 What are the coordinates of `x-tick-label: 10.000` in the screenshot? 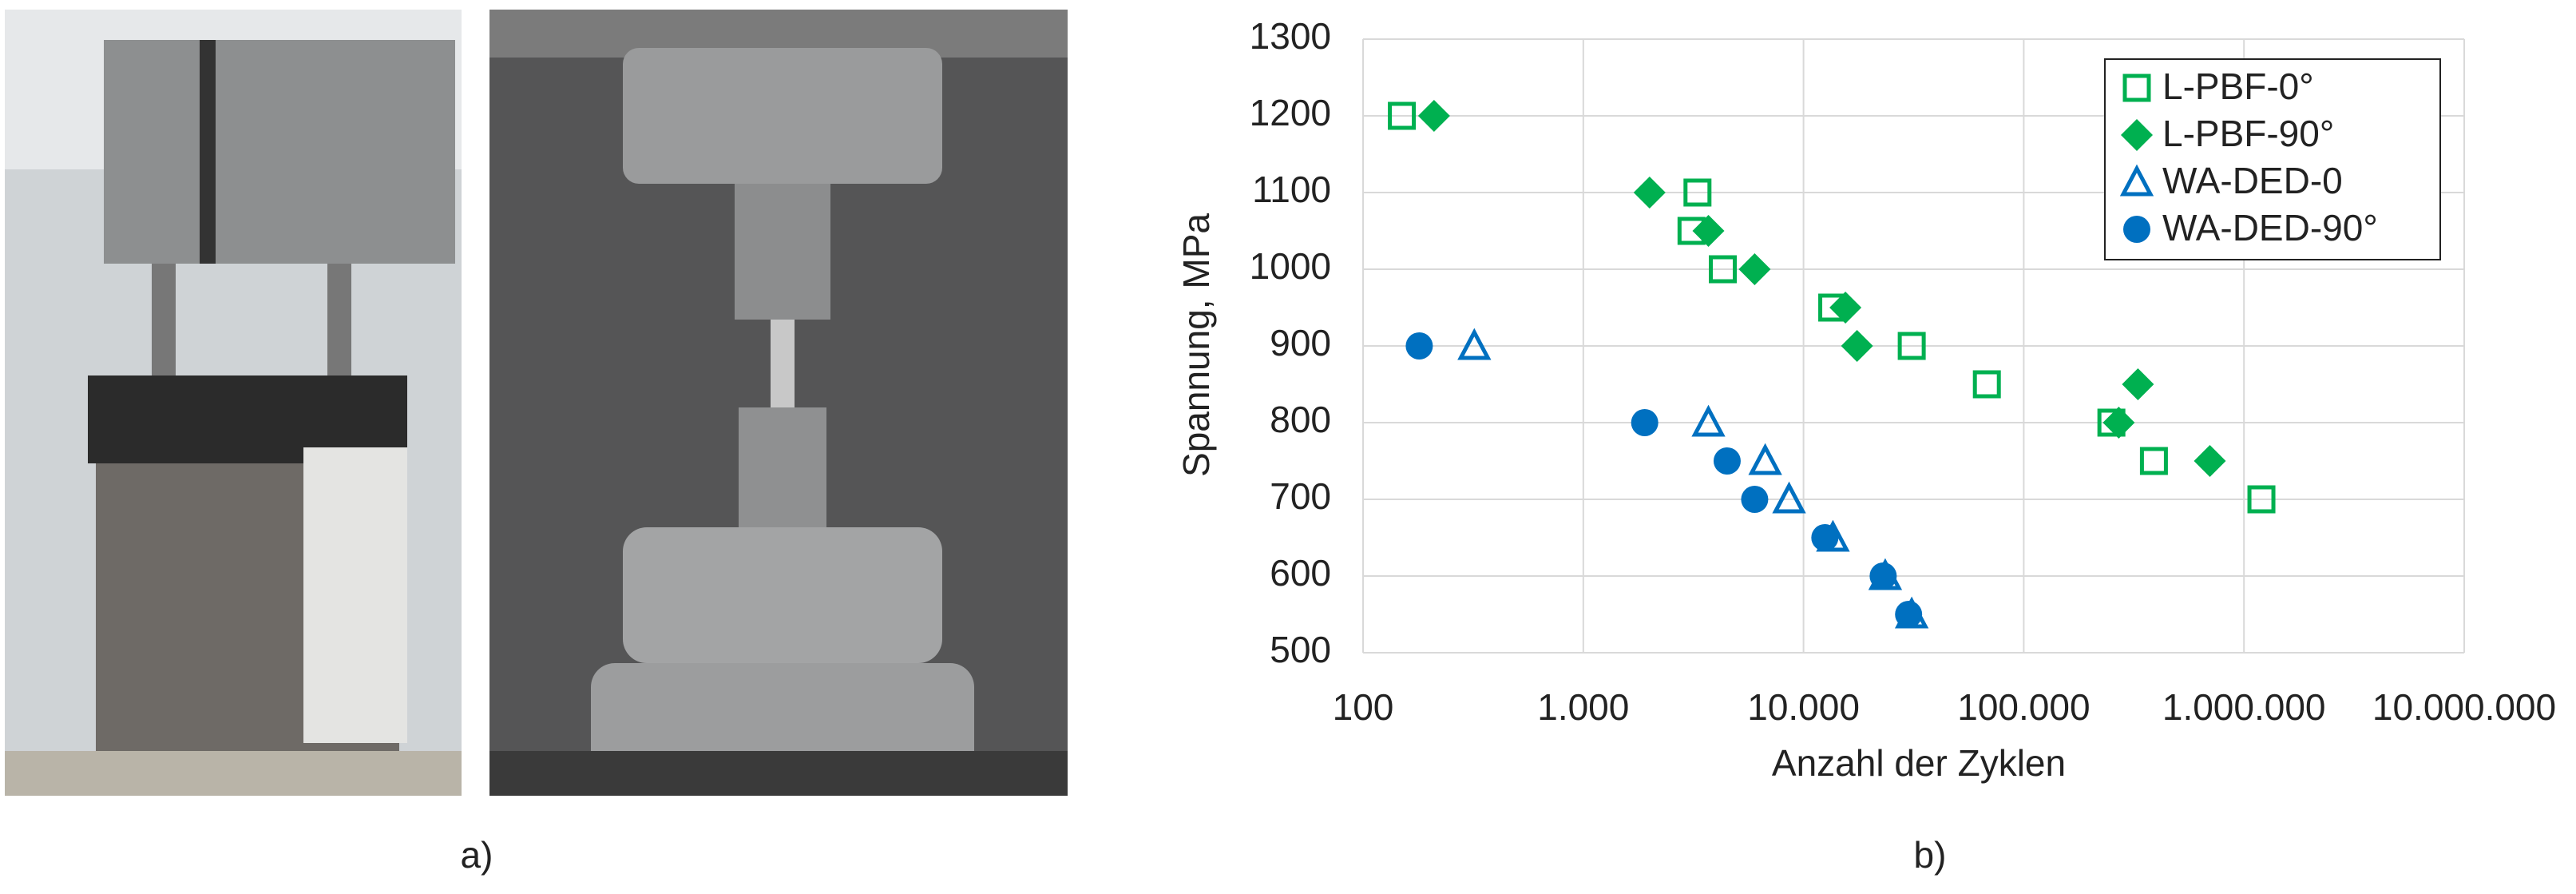 It's located at (1803, 707).